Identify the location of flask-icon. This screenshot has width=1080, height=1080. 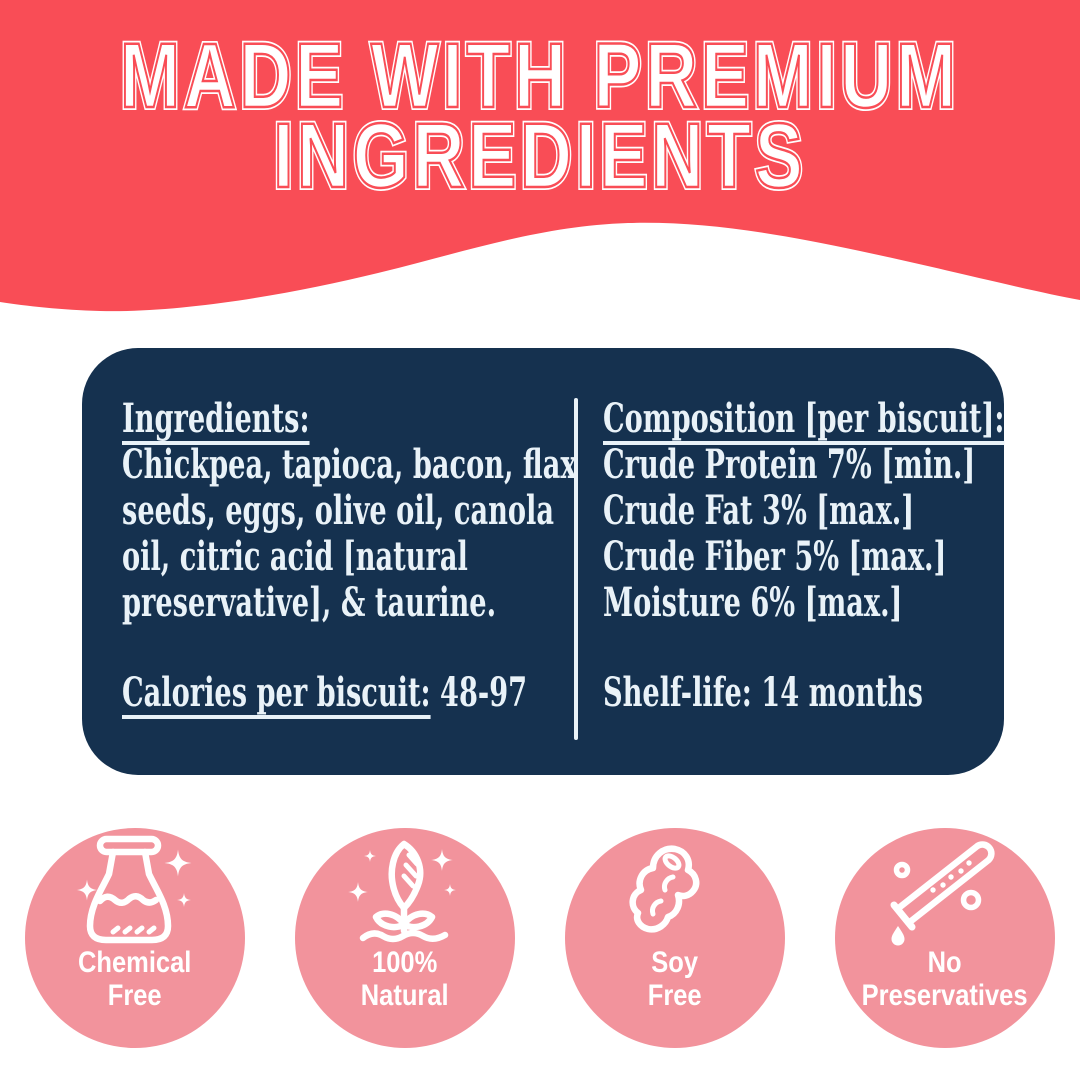
(134, 889).